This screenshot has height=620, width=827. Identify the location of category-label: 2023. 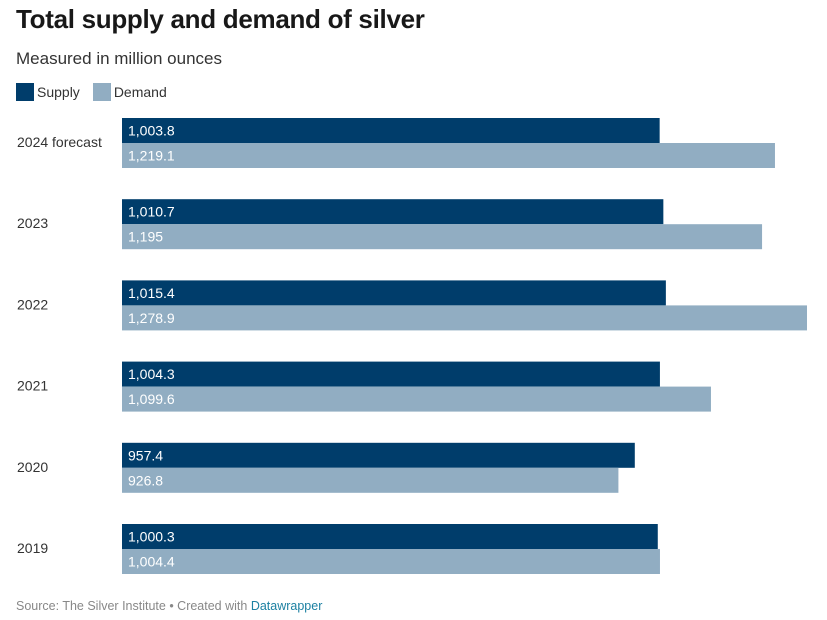
(32, 223).